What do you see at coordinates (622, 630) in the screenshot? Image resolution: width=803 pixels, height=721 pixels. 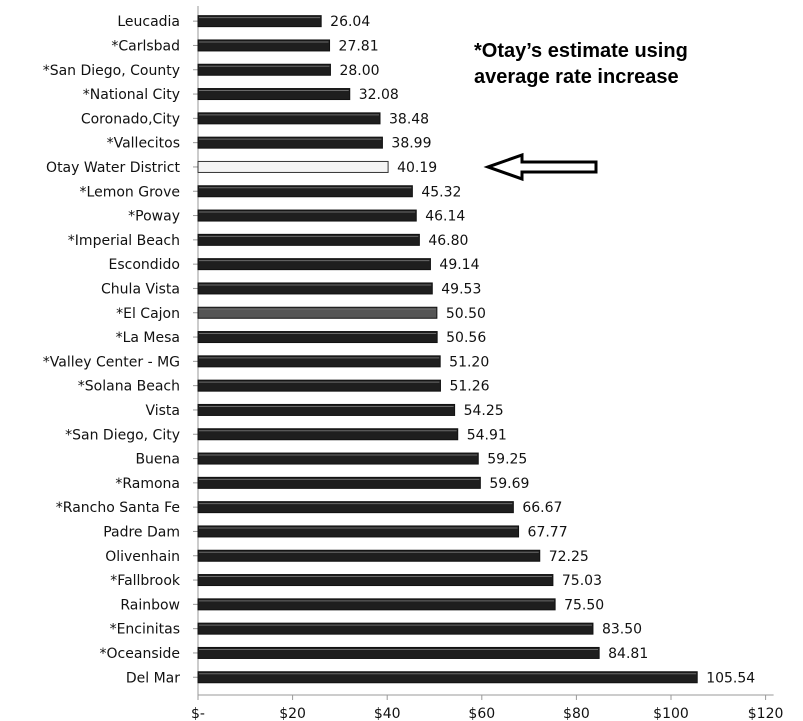 I see `value-label: 83.50` at bounding box center [622, 630].